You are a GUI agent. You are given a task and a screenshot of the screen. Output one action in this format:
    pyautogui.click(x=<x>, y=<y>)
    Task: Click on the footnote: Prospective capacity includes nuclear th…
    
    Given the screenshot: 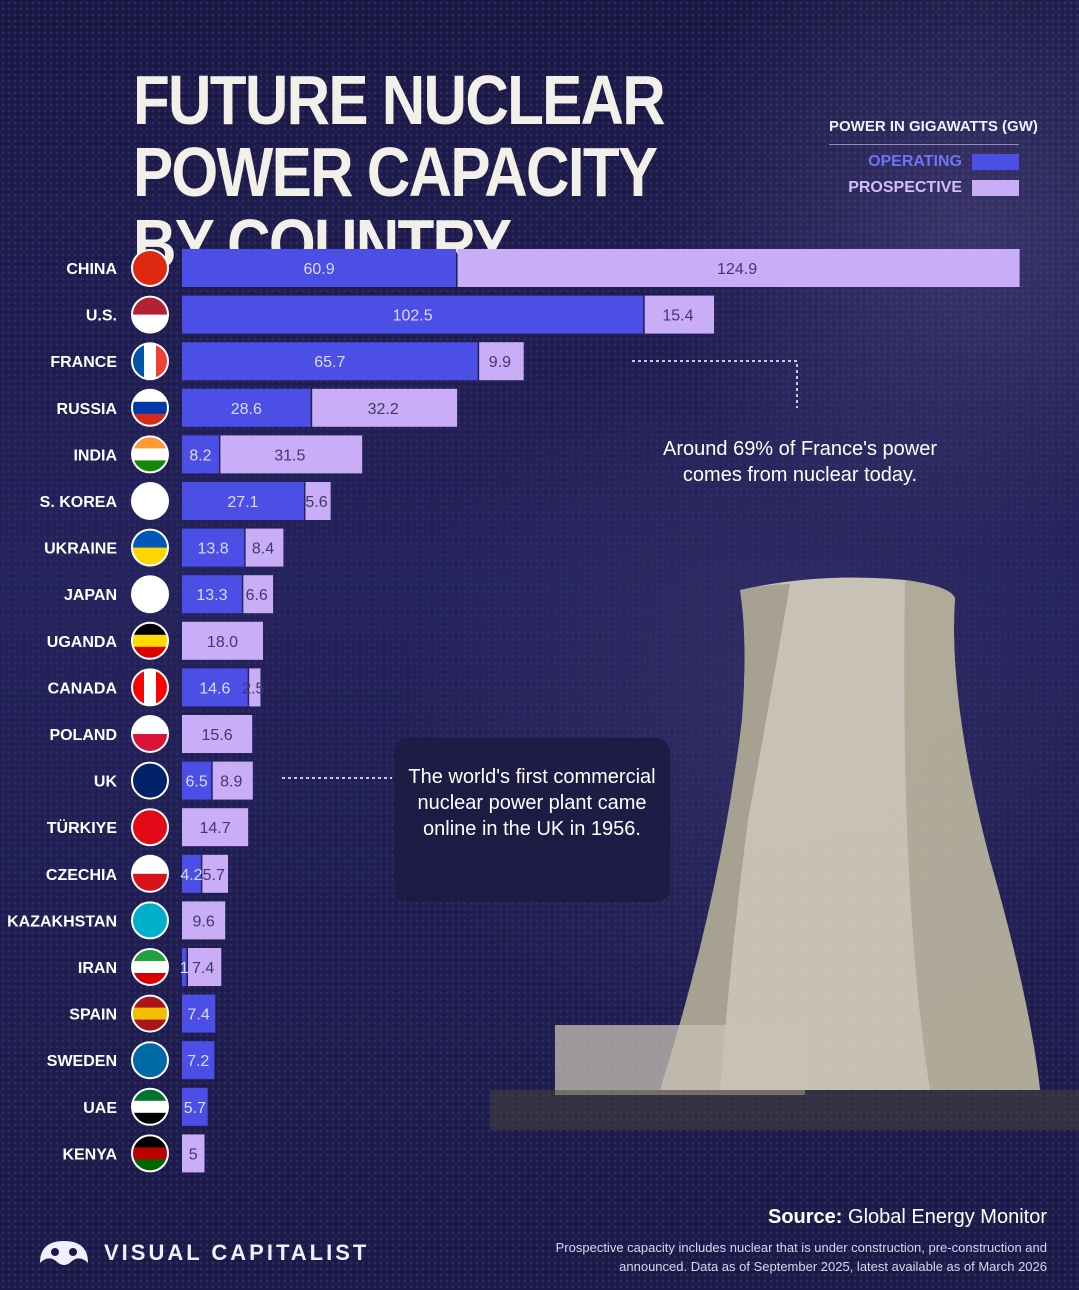 What is the action you would take?
    pyautogui.click(x=801, y=1257)
    